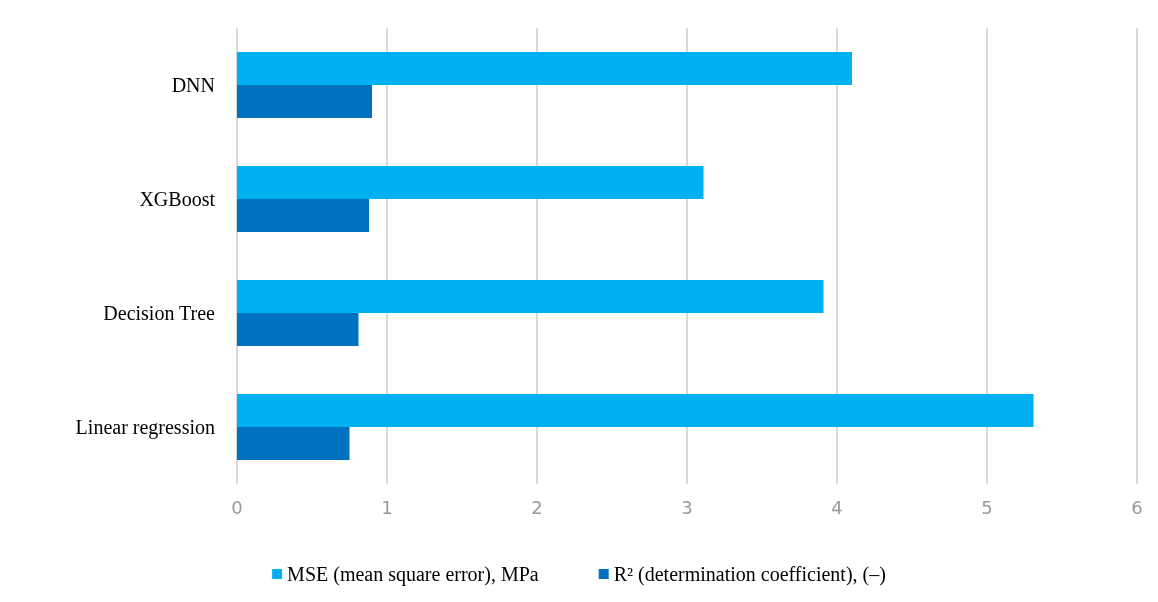 The image size is (1158, 602). I want to click on y-tick-label: DNN, so click(193, 85).